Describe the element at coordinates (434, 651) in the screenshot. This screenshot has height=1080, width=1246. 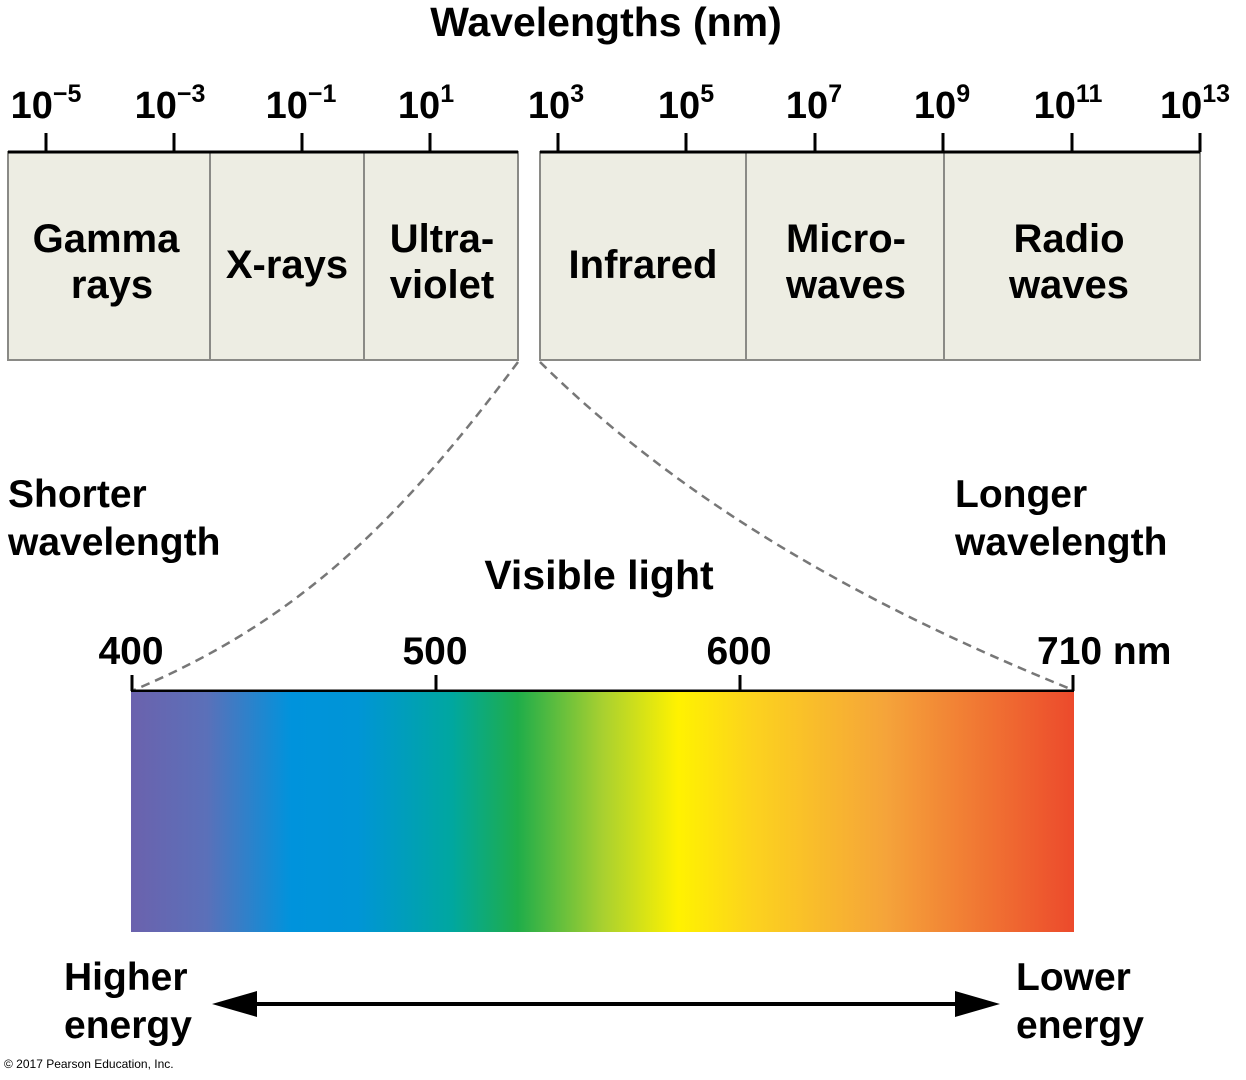
I see `visible-tick-label-500: 500` at that location.